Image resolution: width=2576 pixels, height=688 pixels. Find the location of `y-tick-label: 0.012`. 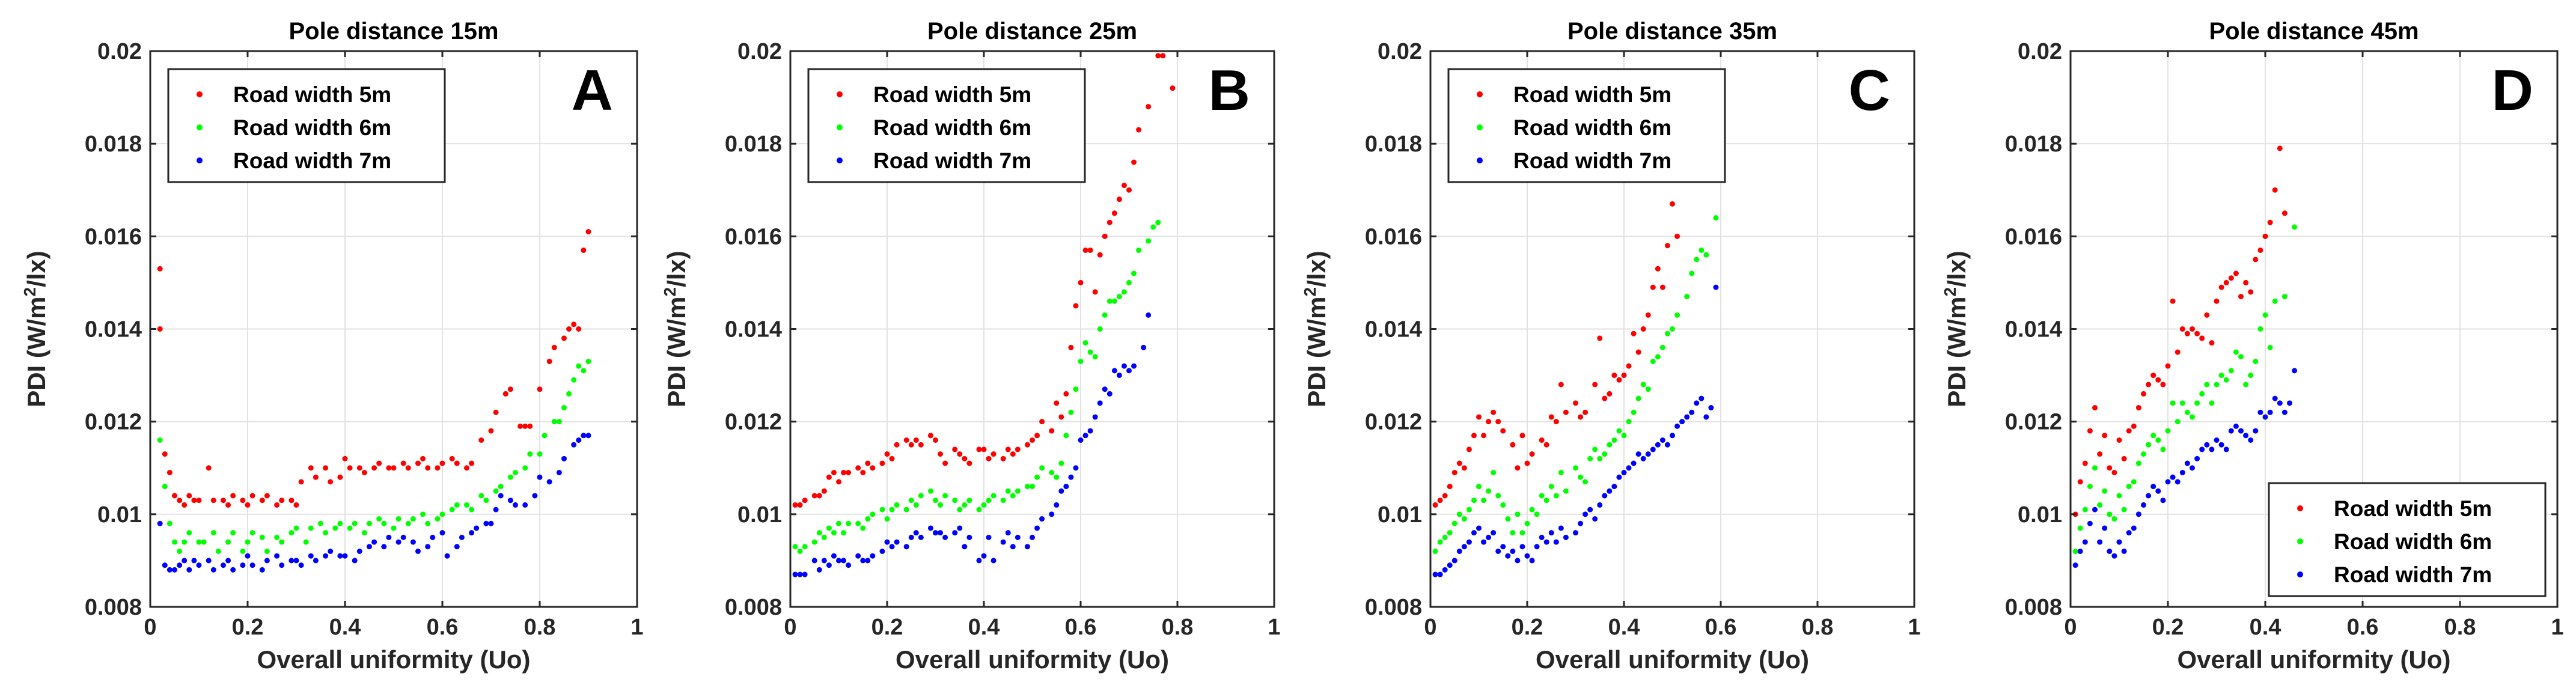

y-tick-label: 0.012 is located at coordinates (2033, 422).